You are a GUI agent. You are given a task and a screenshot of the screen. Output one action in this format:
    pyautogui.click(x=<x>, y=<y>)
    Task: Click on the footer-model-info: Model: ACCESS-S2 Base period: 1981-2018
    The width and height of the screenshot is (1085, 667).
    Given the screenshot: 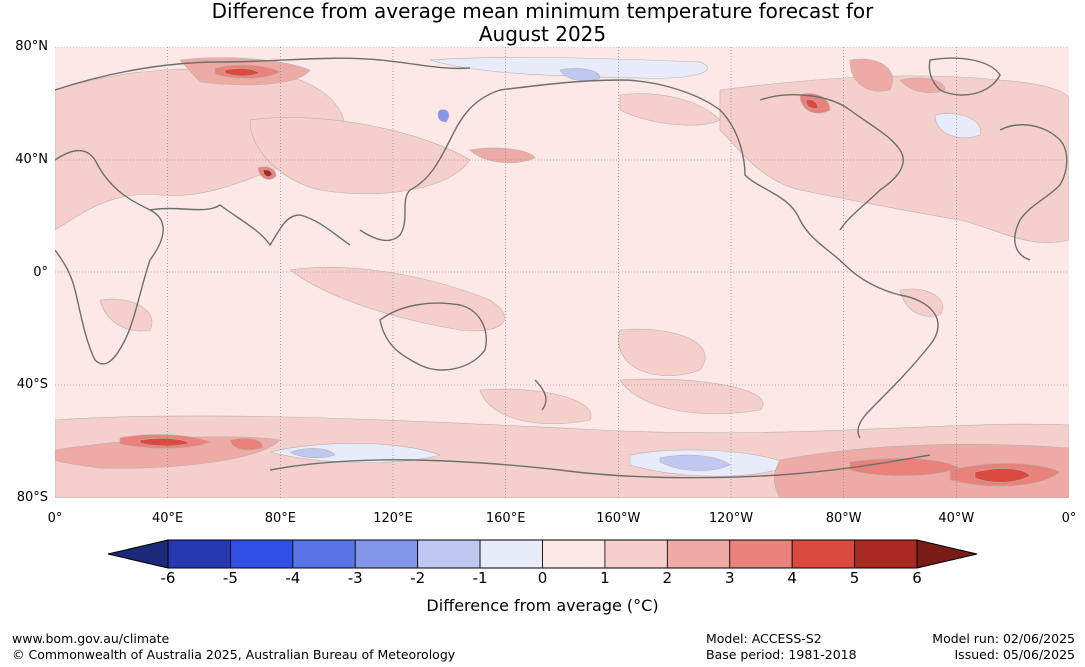 What is the action you would take?
    pyautogui.click(x=781, y=647)
    